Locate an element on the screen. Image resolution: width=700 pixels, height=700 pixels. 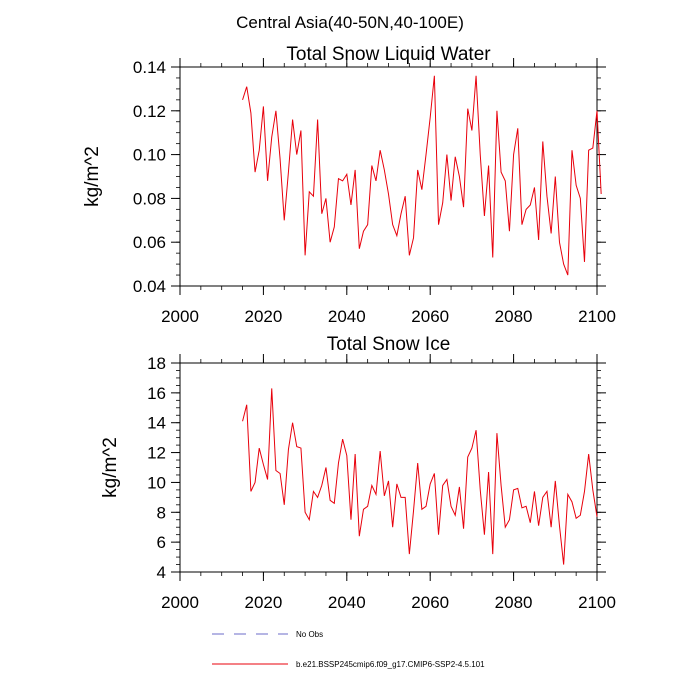
y-tick-label: 0.10 is located at coordinates (149, 155).